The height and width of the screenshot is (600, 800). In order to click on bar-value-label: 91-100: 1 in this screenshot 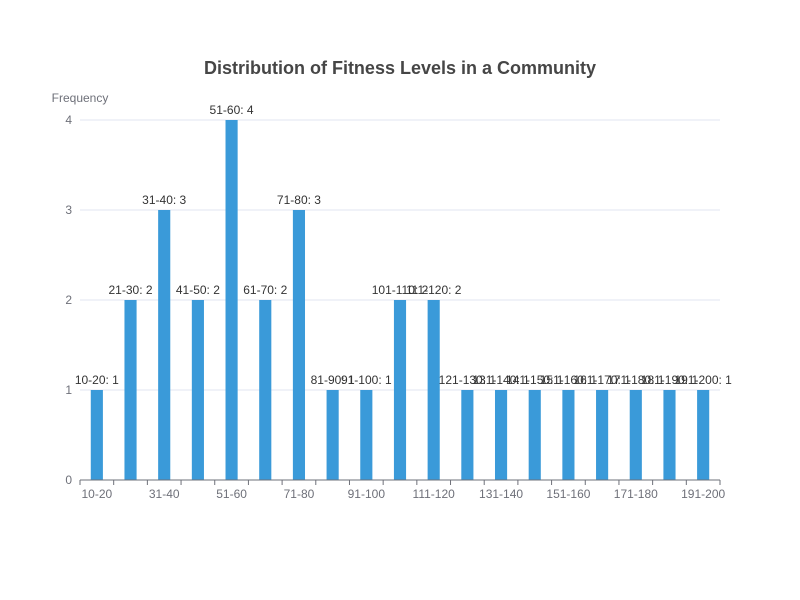, I will do `click(366, 380)`.